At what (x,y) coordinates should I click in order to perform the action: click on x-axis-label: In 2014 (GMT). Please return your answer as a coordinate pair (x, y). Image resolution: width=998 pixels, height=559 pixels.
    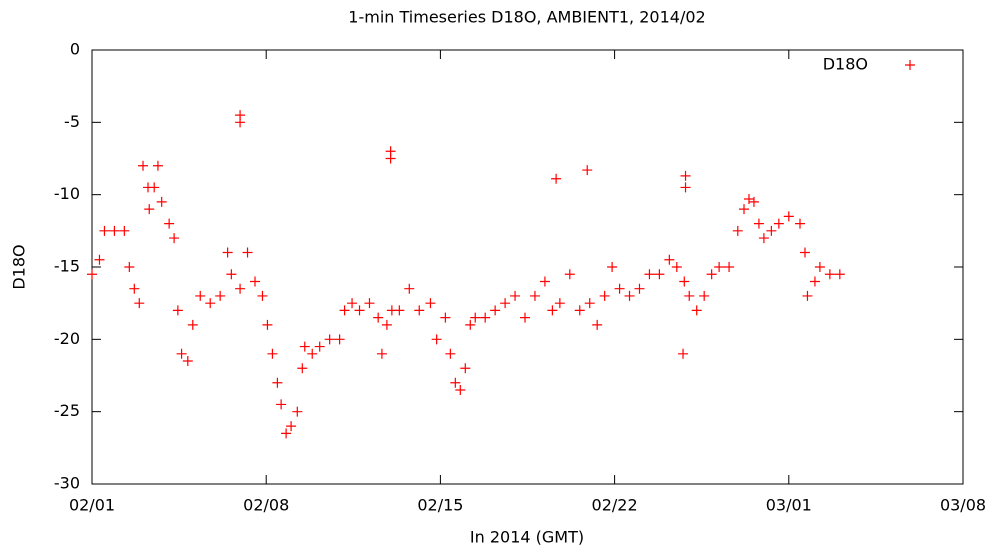
    Looking at the image, I should click on (527, 537).